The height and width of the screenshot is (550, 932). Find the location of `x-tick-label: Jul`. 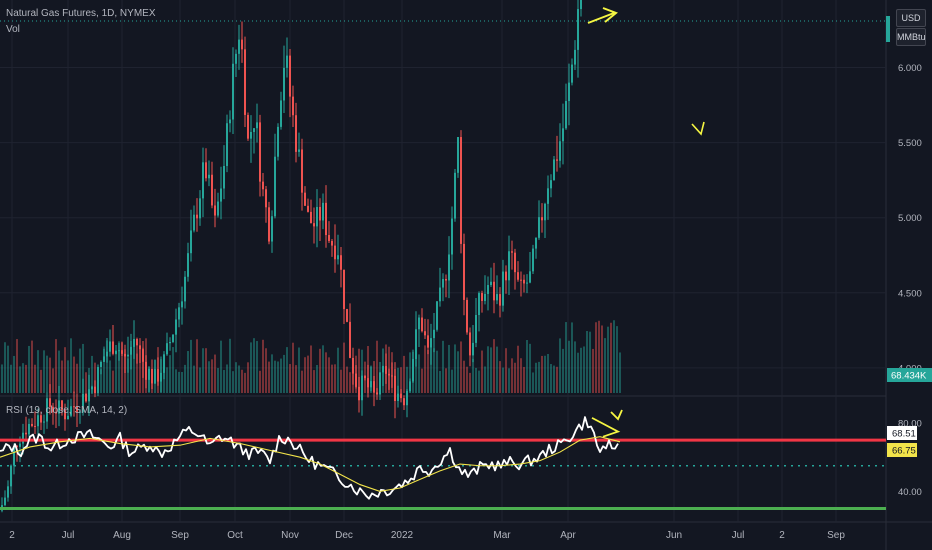

x-tick-label: Jul is located at coordinates (68, 535).